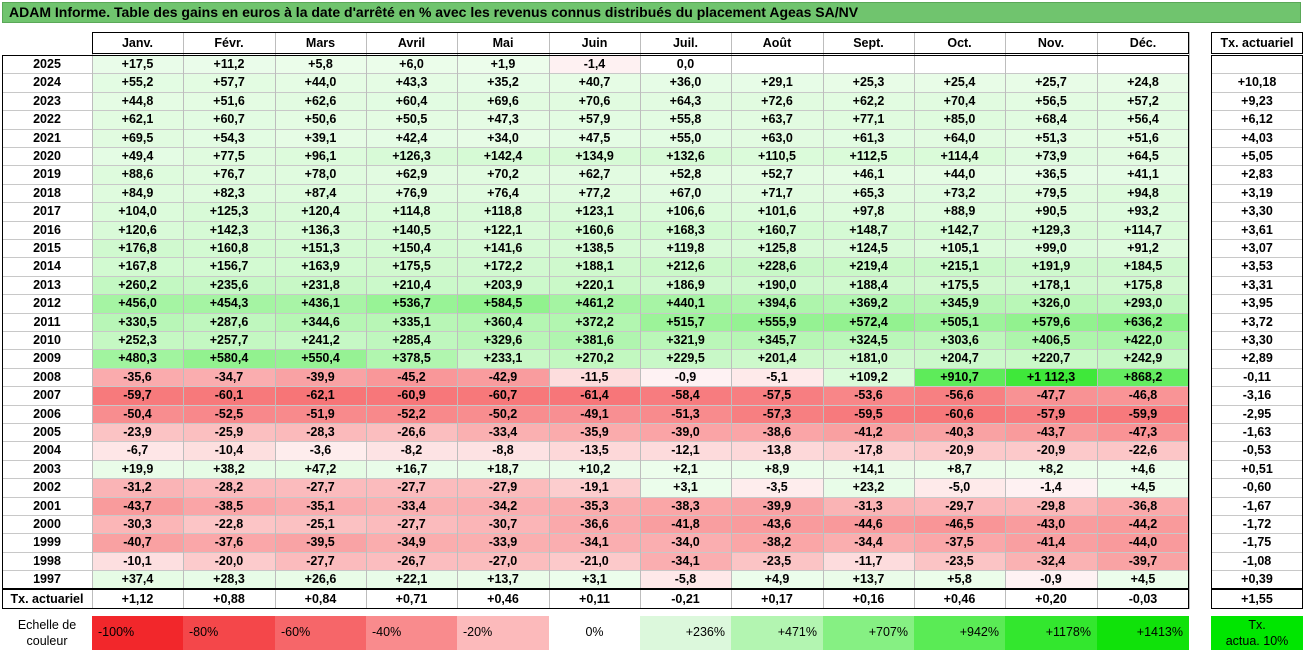 The width and height of the screenshot is (1305, 652). What do you see at coordinates (868, 174) in the screenshot?
I see `table-cell: +46,1` at bounding box center [868, 174].